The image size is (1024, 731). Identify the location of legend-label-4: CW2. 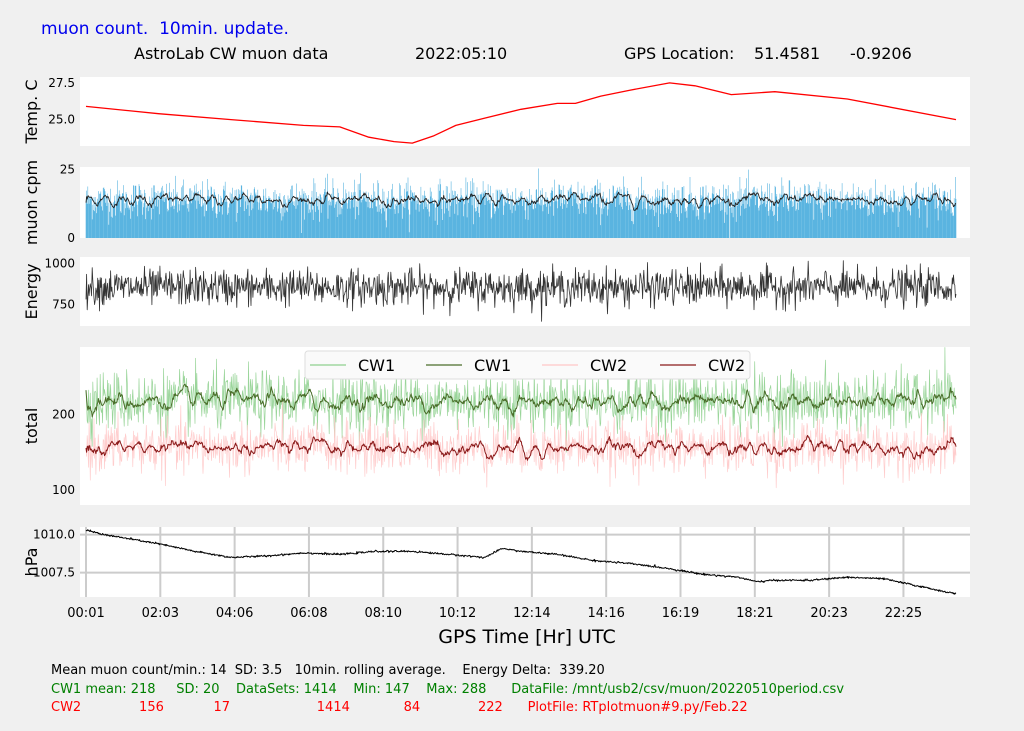
(726, 365).